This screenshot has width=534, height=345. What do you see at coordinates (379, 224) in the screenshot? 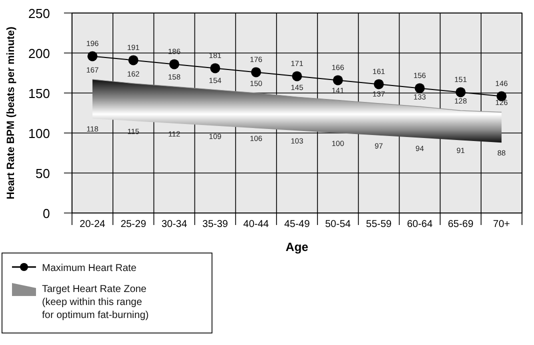
I see `x-tick-label: 55-59` at bounding box center [379, 224].